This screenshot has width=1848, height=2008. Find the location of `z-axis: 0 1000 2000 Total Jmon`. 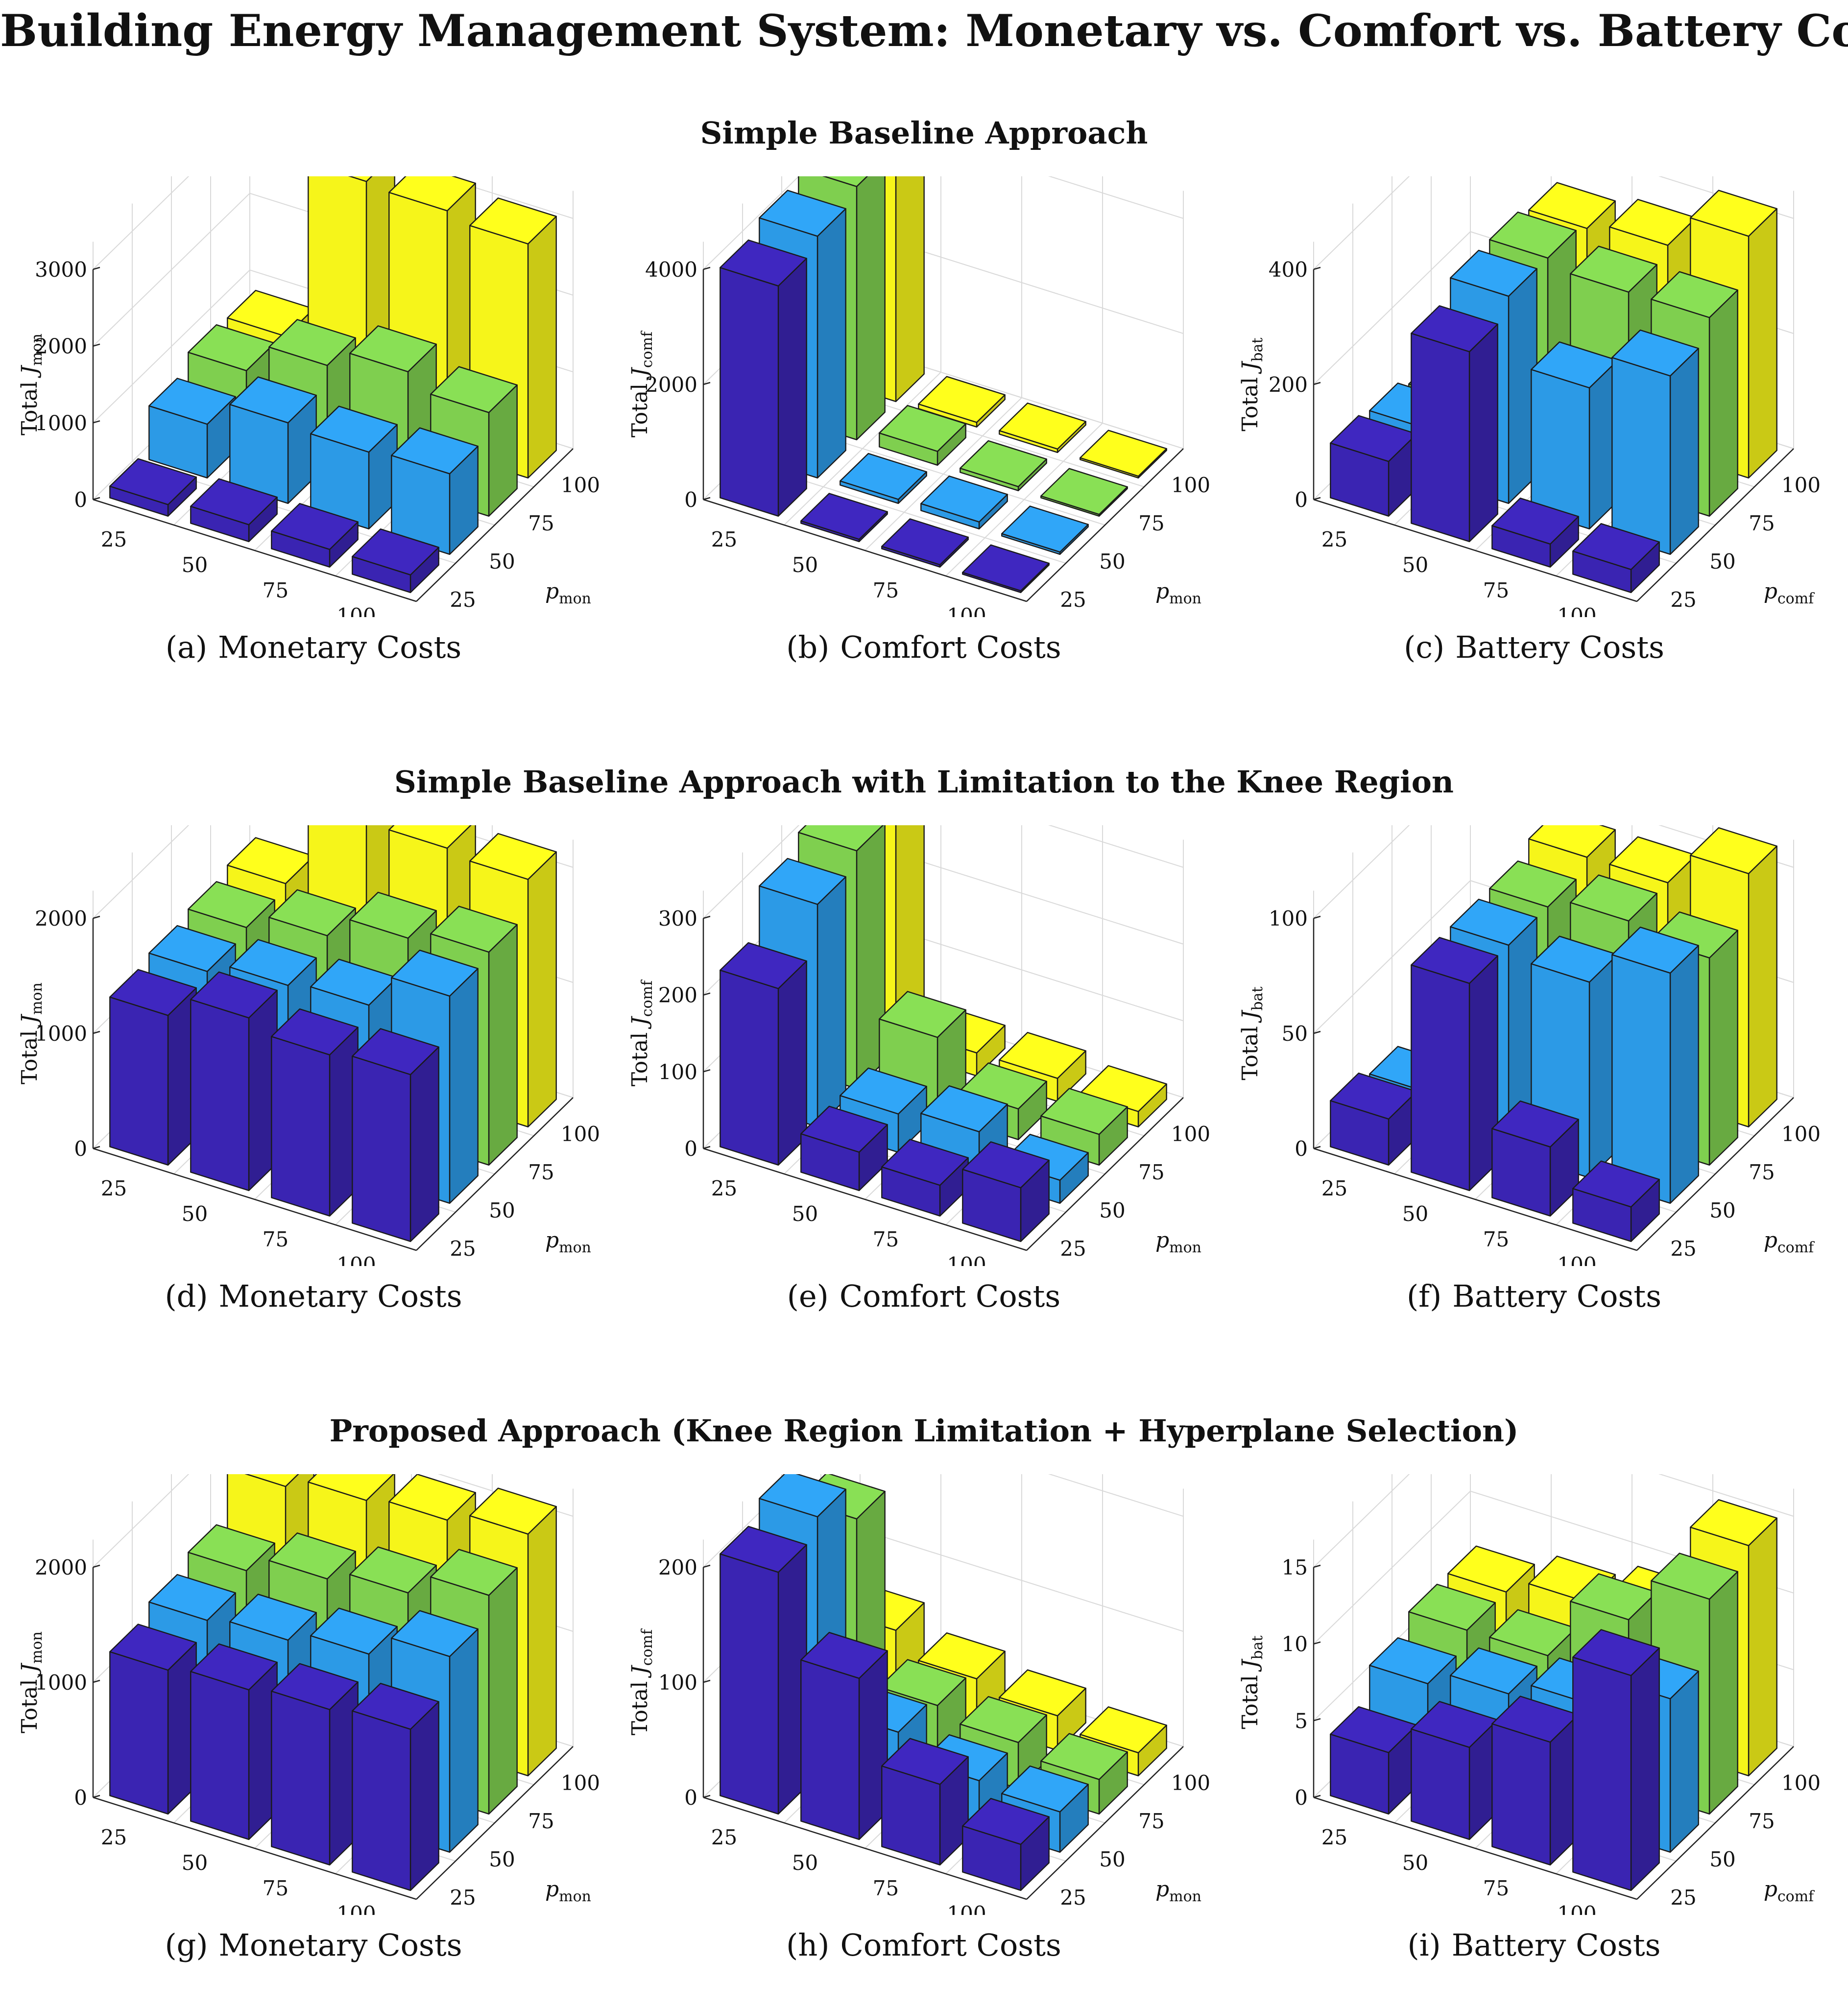

z-axis: 0 1000 2000 Total Jmon is located at coordinates (60, 1682).